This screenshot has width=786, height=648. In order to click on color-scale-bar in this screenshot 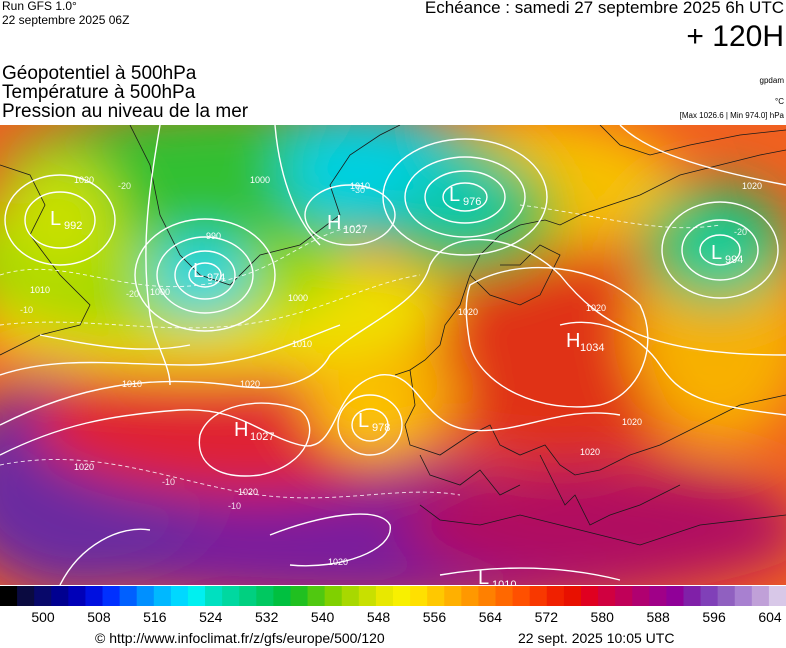, I will do `click(393, 596)`.